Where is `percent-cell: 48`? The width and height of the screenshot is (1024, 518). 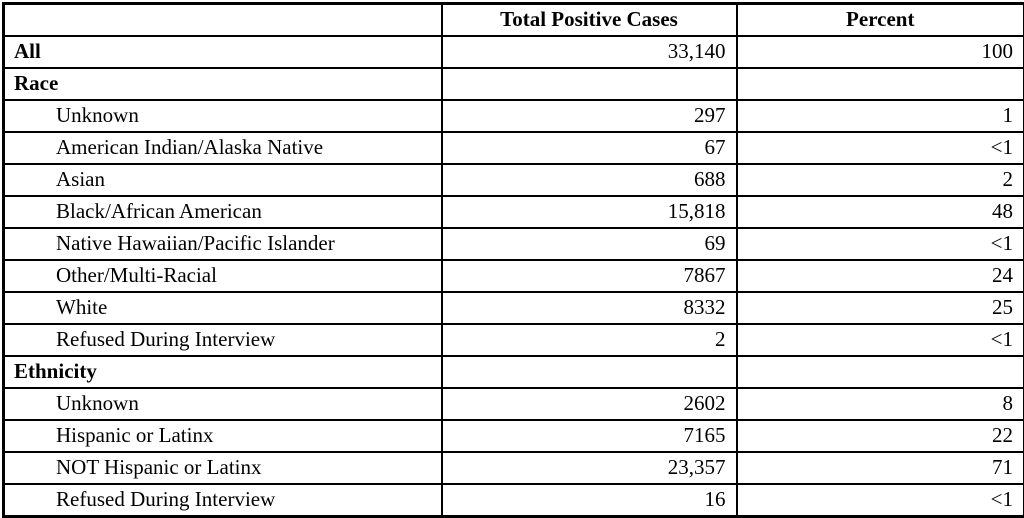 percent-cell: 48 is located at coordinates (880, 212).